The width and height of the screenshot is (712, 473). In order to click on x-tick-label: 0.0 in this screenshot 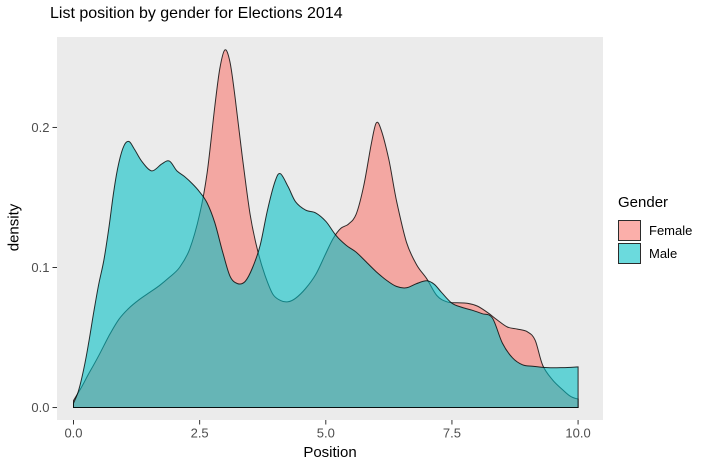, I will do `click(73, 433)`.